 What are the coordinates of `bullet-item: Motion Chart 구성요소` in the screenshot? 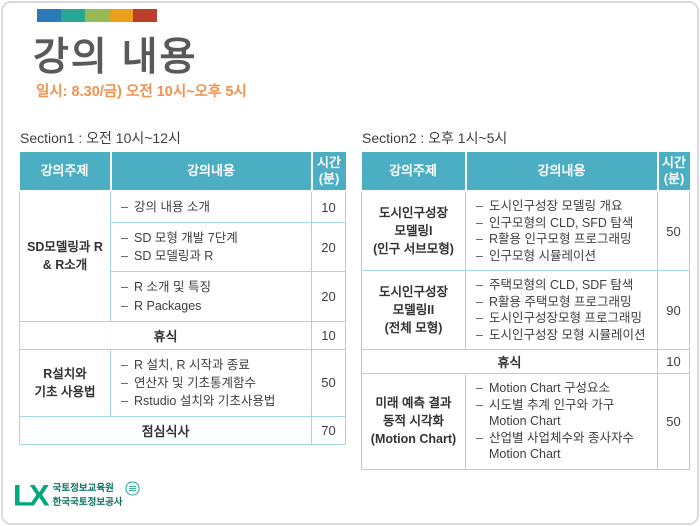 It's located at (564, 388).